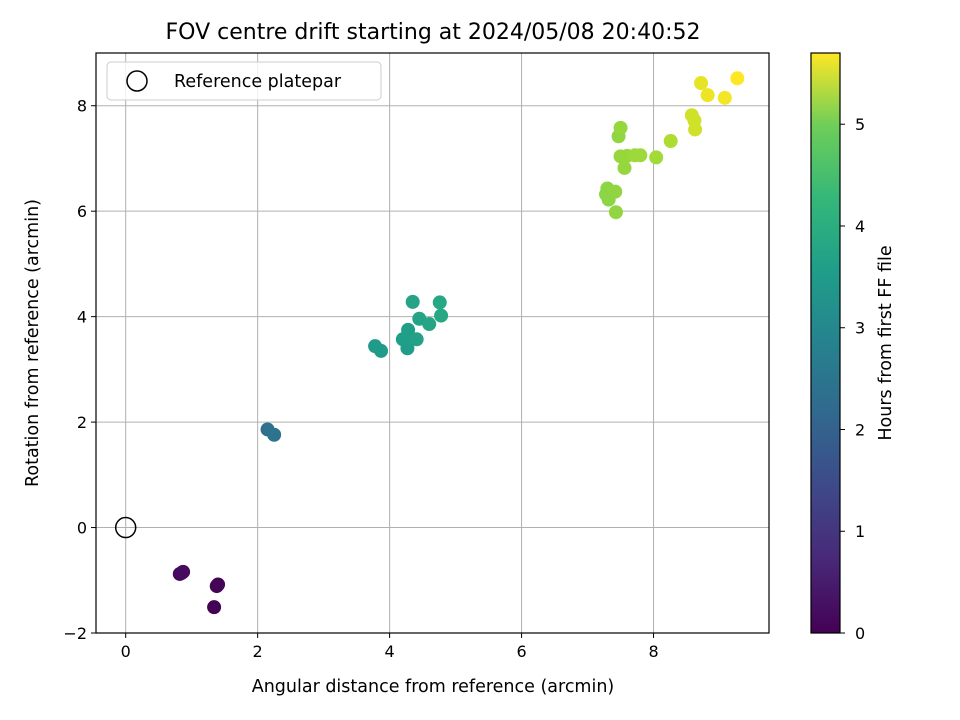 Image resolution: width=960 pixels, height=720 pixels. What do you see at coordinates (258, 82) in the screenshot?
I see `legend-entry: Reference platepar` at bounding box center [258, 82].